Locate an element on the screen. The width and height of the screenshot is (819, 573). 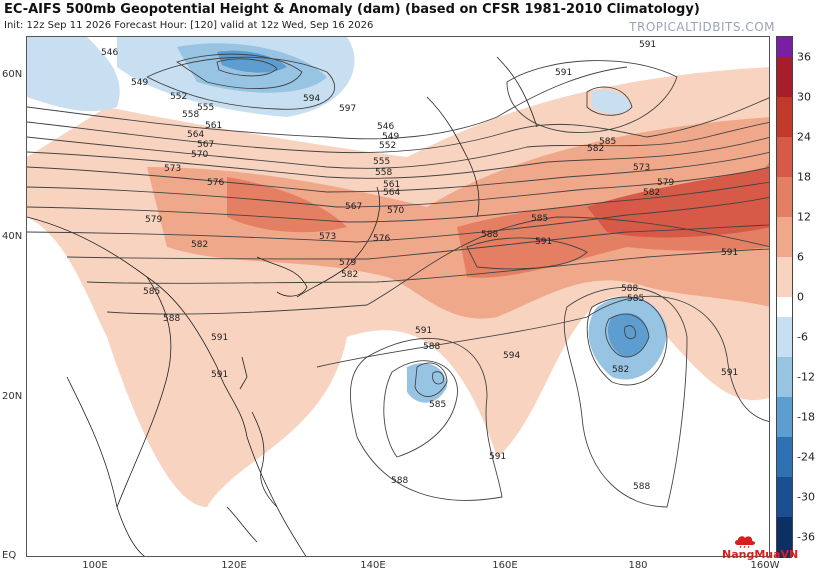
colorbar-label: 18 is located at coordinates (804, 177).